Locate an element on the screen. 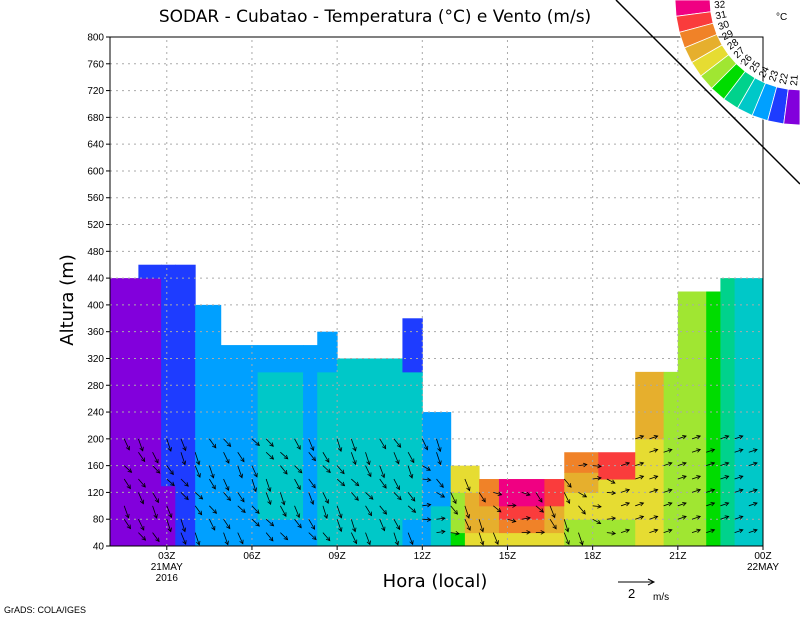 The image size is (800, 618). colorbar-divider is located at coordinates (707, 92).